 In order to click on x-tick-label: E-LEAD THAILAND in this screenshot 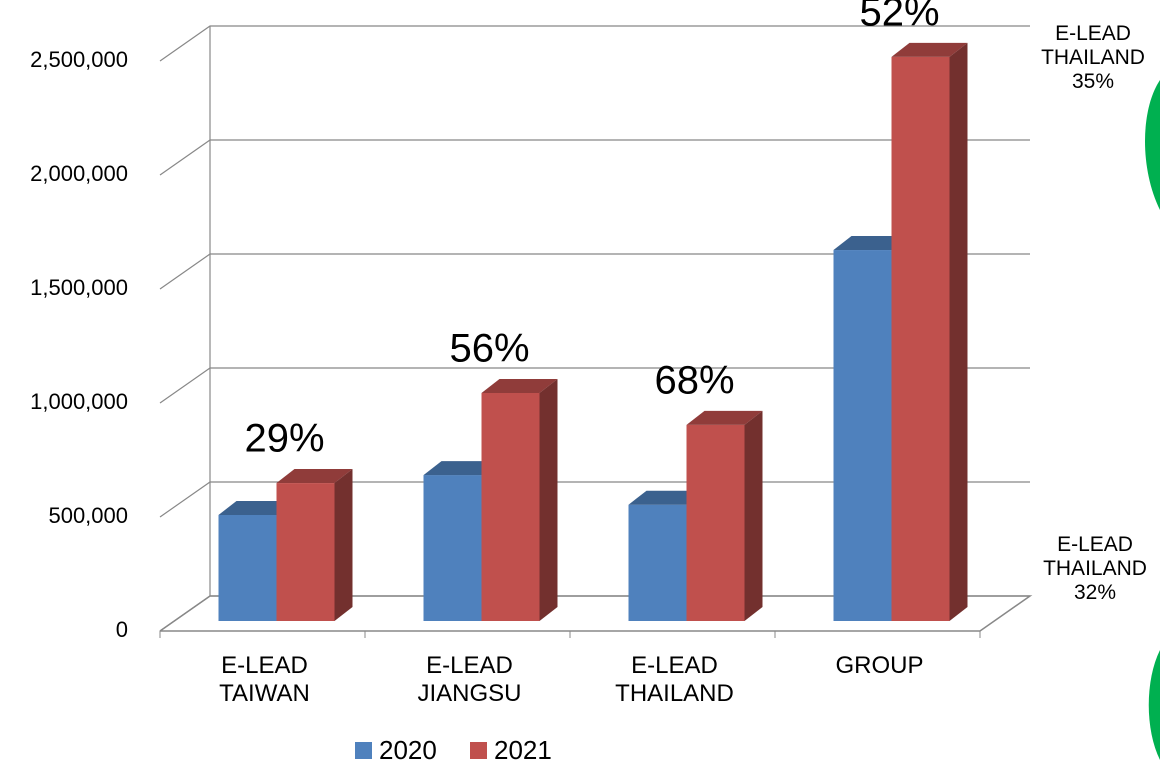, I will do `click(674, 679)`.